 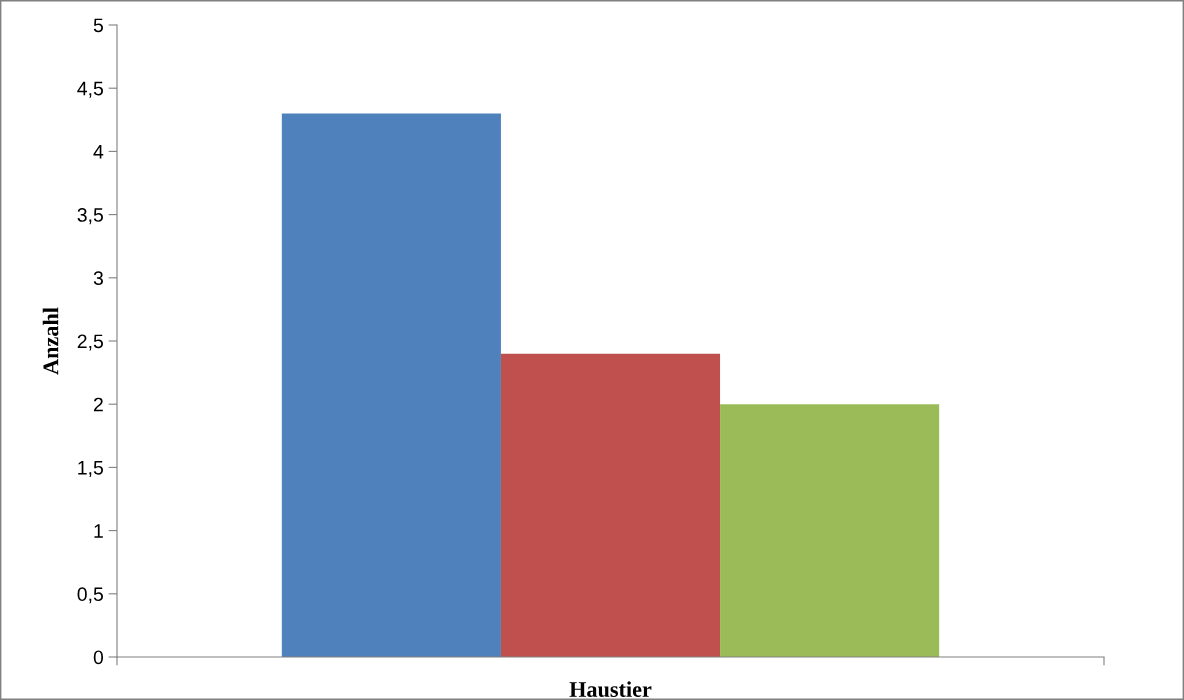 What do you see at coordinates (98, 657) in the screenshot?
I see `y-tick-label: 0` at bounding box center [98, 657].